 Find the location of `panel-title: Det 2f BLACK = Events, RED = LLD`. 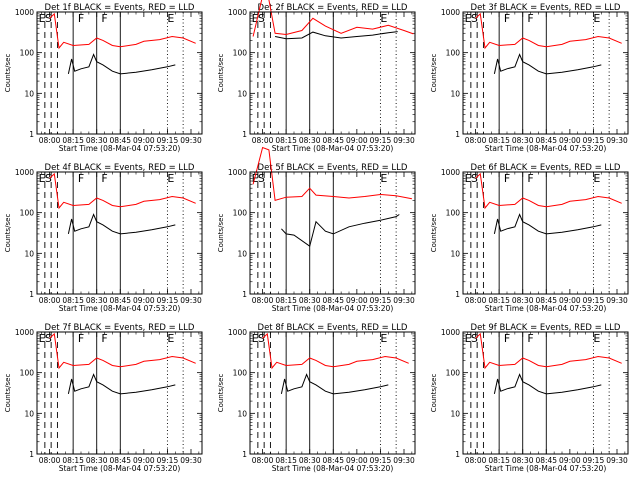

panel-title: Det 2f BLACK = Events, RED = LLD is located at coordinates (333, 8).